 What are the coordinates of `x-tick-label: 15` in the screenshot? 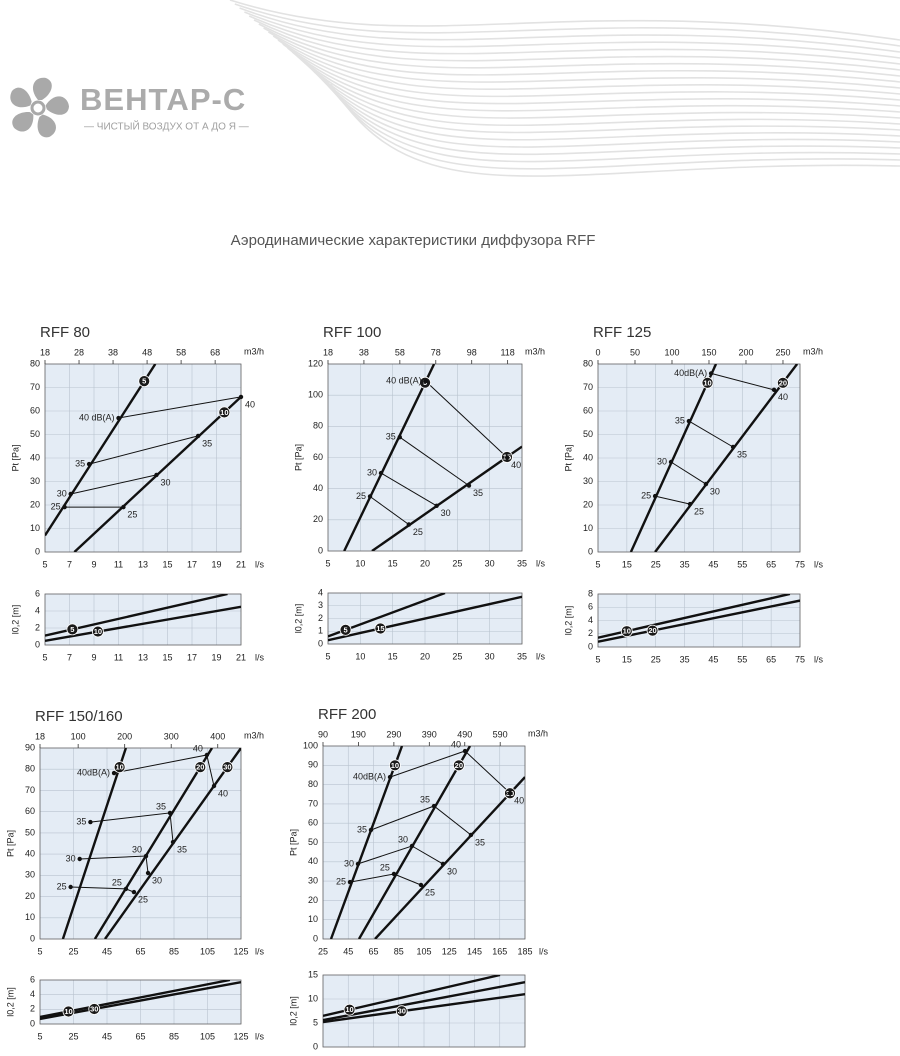 It's located at (393, 563).